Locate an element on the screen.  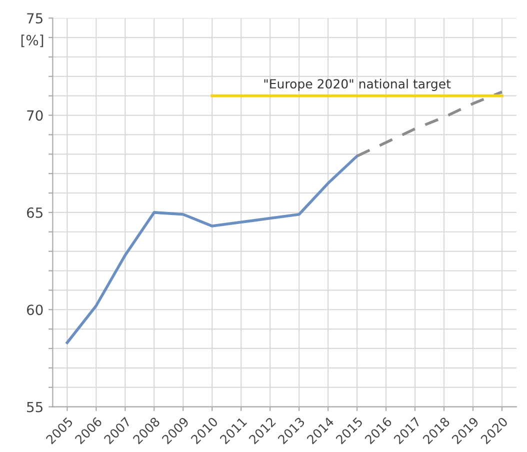
y-axis-title: [%] is located at coordinates (32, 41).